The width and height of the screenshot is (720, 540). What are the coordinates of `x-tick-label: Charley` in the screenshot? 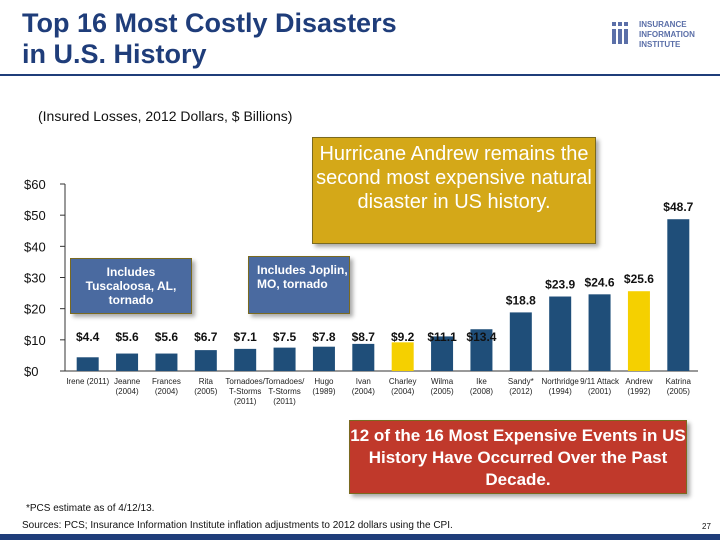 It's located at (403, 381).